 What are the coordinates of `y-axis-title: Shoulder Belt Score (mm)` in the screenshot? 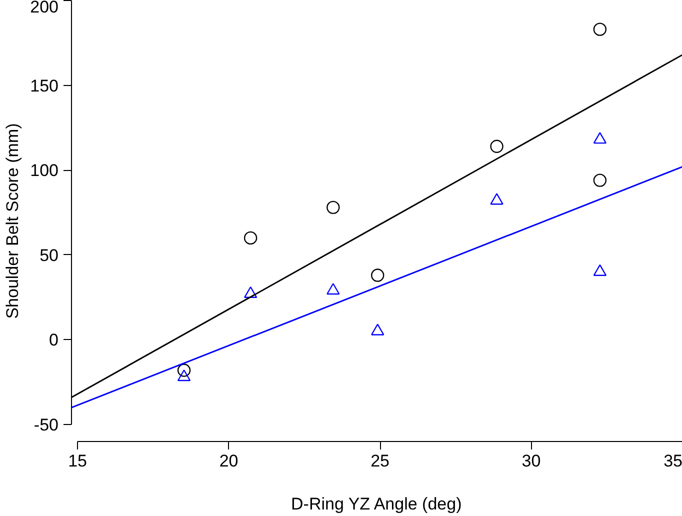 It's located at (12, 221).